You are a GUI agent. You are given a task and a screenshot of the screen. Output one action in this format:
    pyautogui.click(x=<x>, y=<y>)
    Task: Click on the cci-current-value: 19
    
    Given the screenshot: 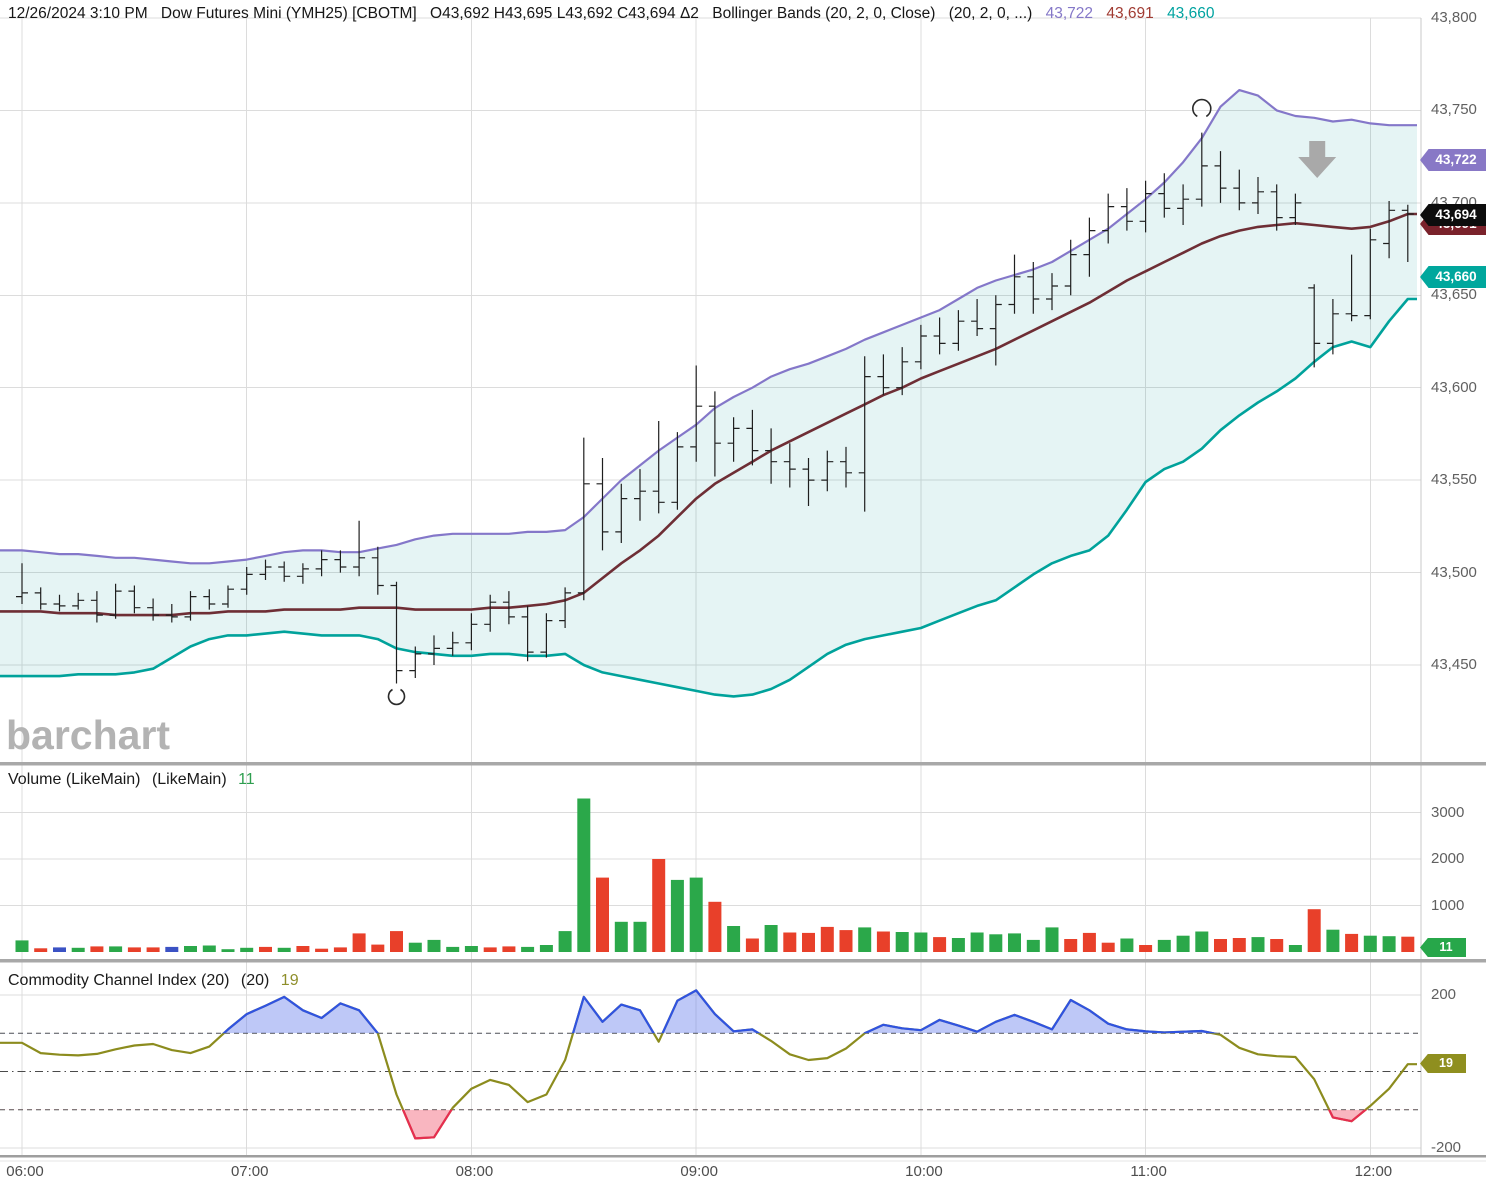 What is the action you would take?
    pyautogui.click(x=289, y=980)
    